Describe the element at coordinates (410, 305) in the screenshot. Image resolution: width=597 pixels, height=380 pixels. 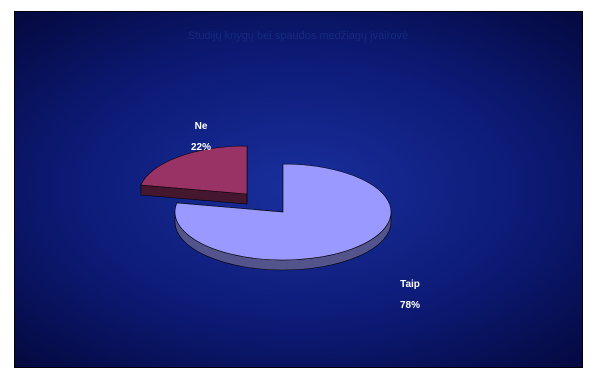
I see `data-label-value-taip: 78%` at that location.